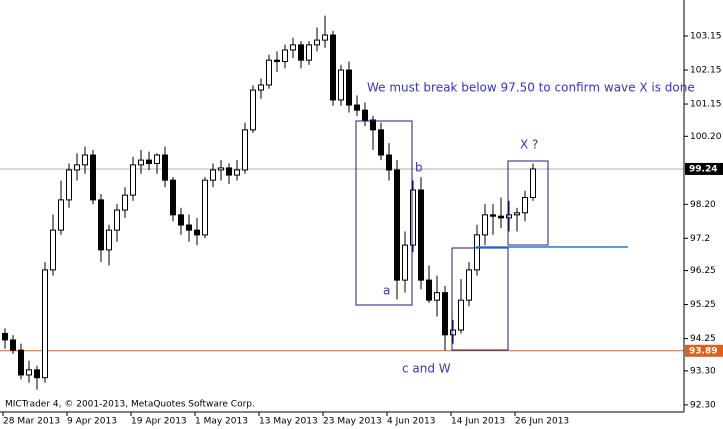  Describe the element at coordinates (542, 422) in the screenshot. I see `x-tick-label: 26 Jun 2013` at that location.